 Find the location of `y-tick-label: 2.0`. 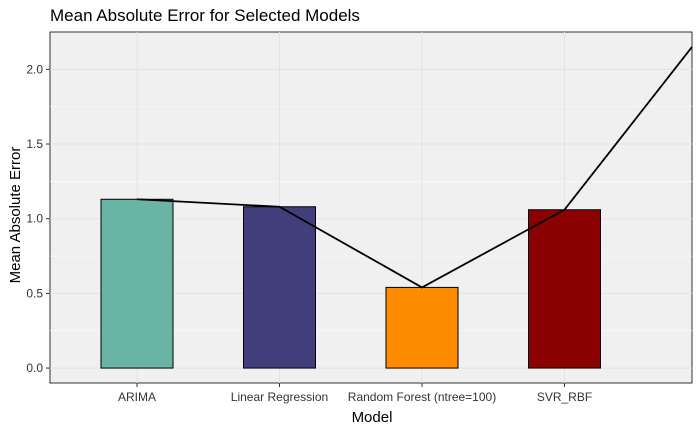

y-tick-label: 2.0 is located at coordinates (34, 69).